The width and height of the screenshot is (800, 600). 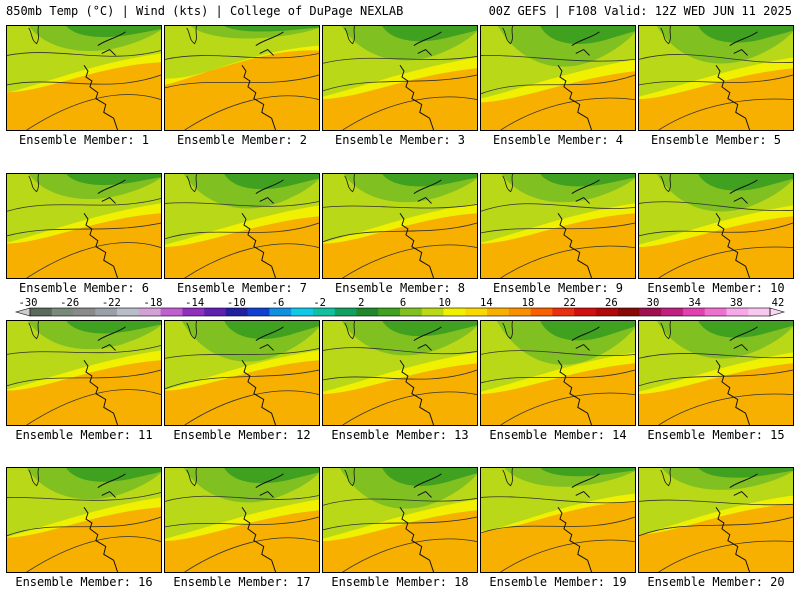 What do you see at coordinates (278, 303) in the screenshot?
I see `colorbar-tick-label: -6` at bounding box center [278, 303].